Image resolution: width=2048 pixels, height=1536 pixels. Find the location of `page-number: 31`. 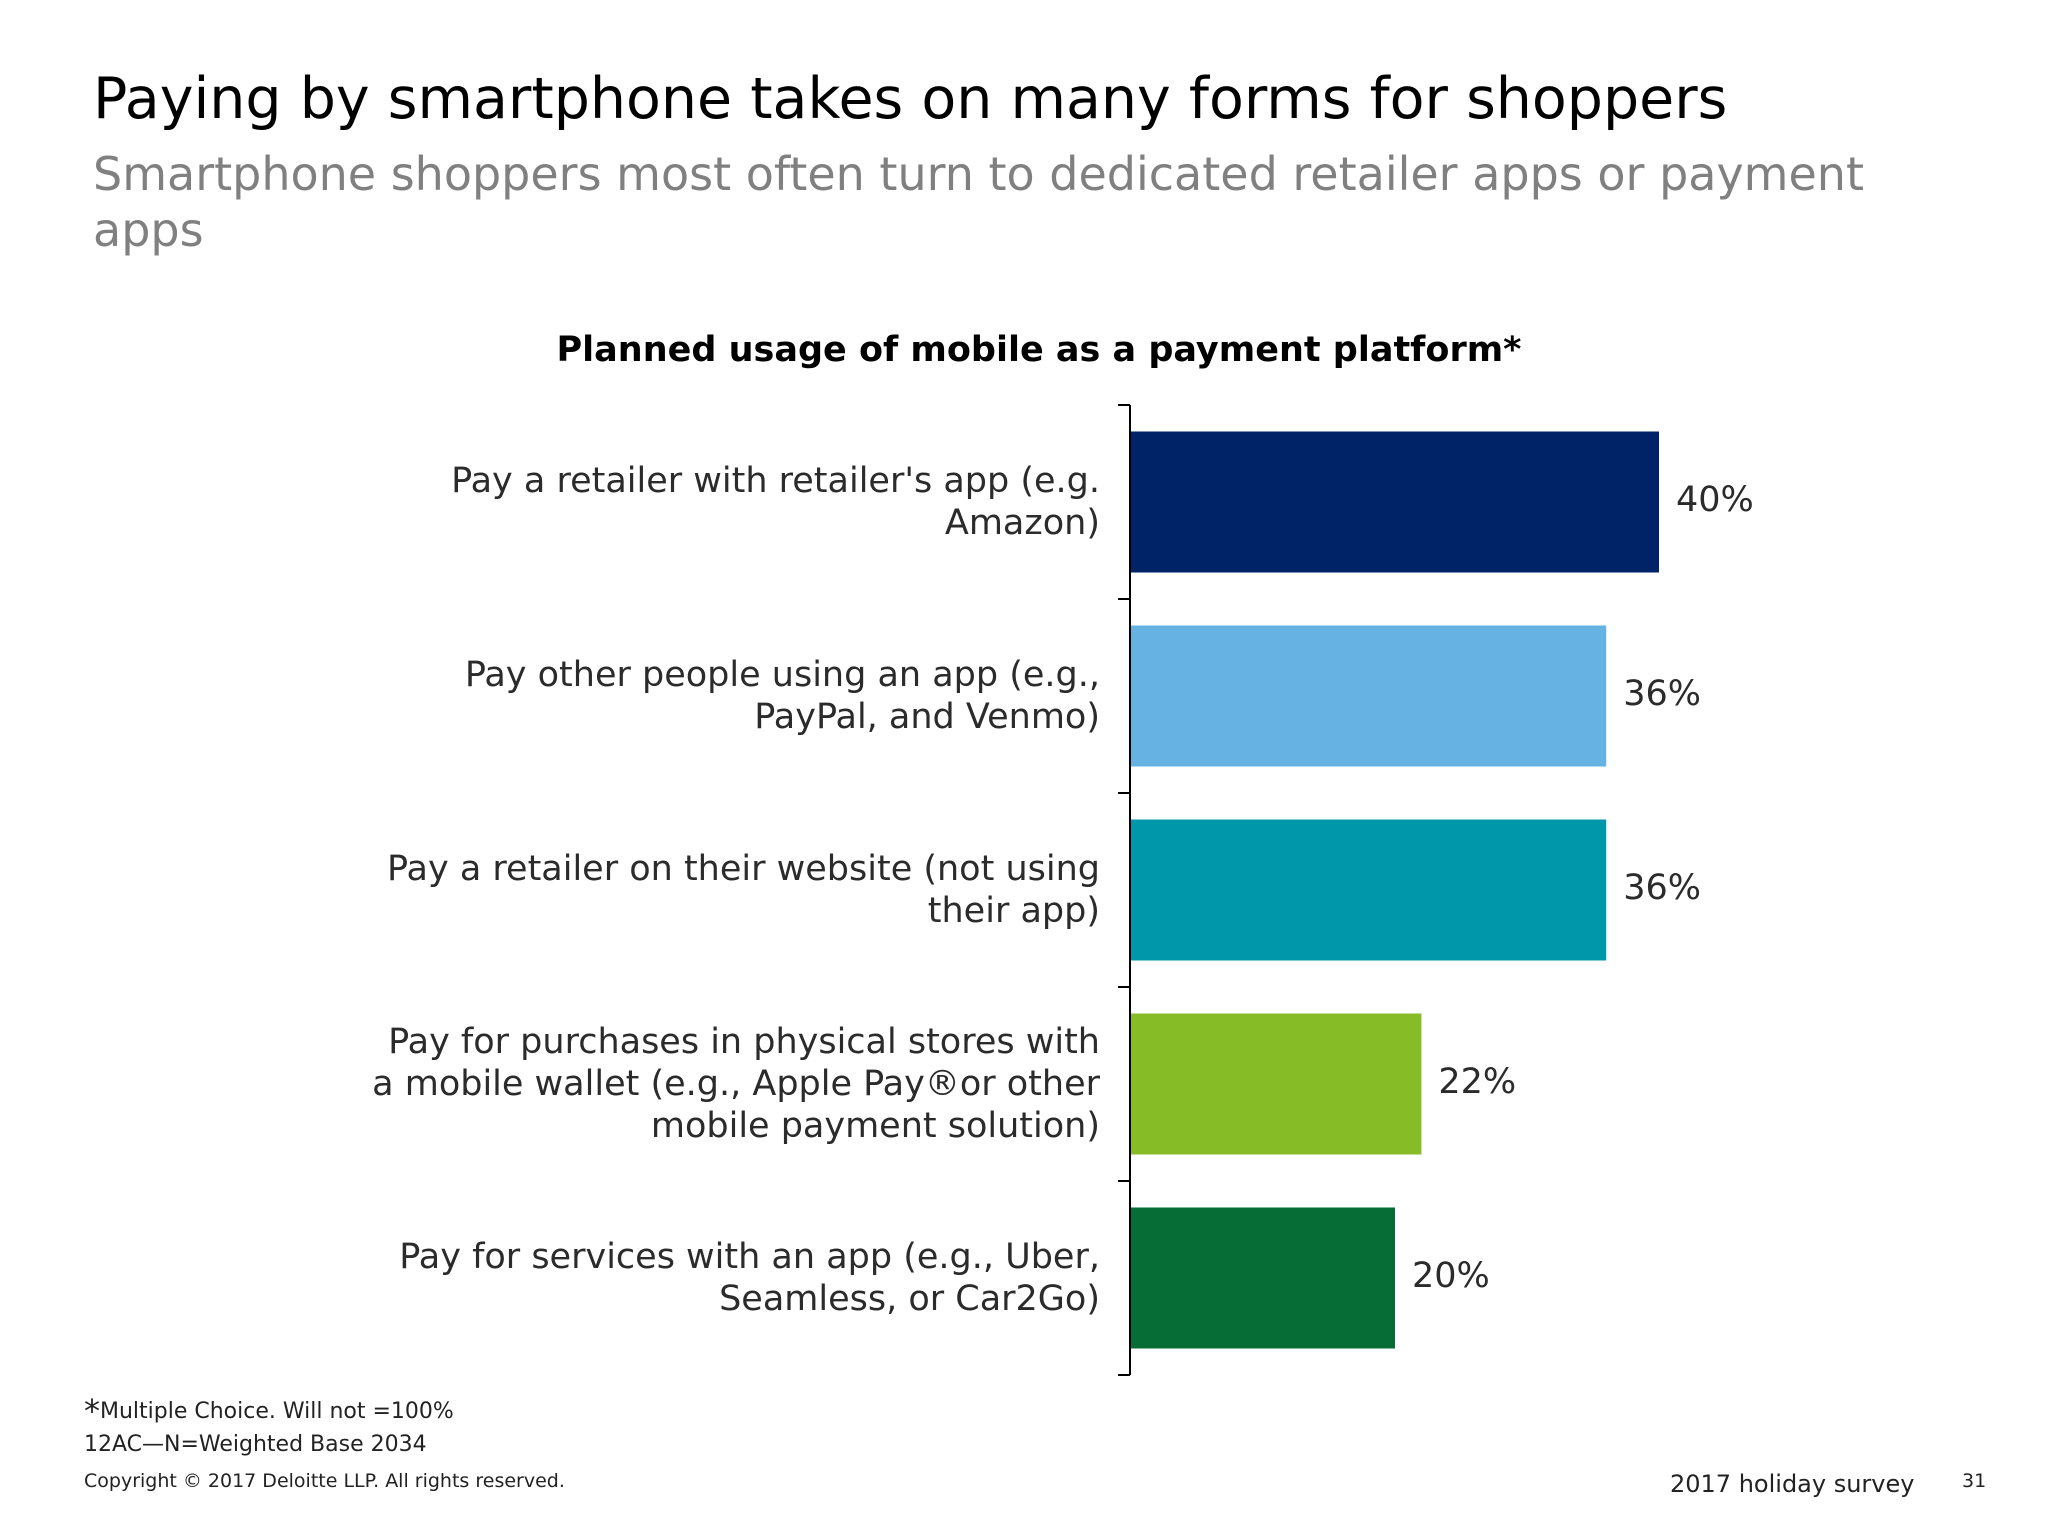

page-number: 31 is located at coordinates (1974, 1481).